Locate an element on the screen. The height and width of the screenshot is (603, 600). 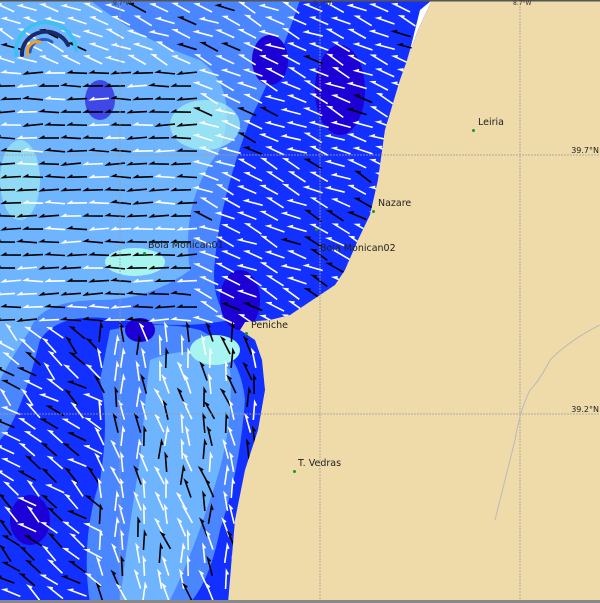
place-label-nazare: Nazare is located at coordinates (395, 203).